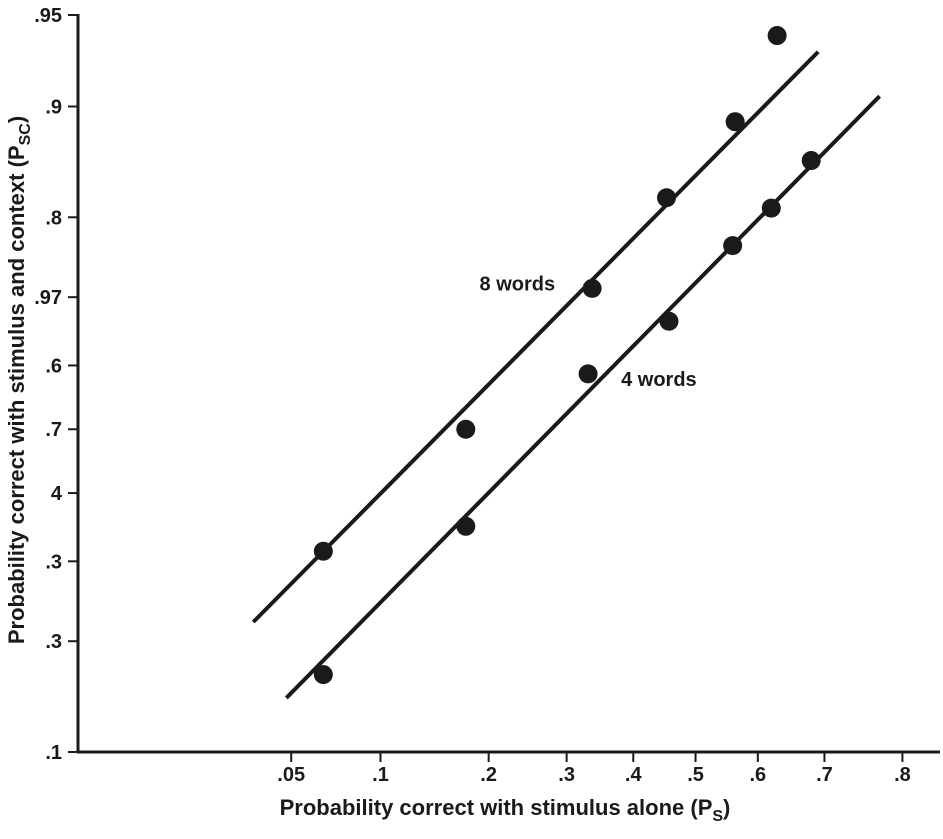 Image resolution: width=943 pixels, height=839 pixels. Describe the element at coordinates (757, 775) in the screenshot. I see `x-tick-label: .6` at that location.